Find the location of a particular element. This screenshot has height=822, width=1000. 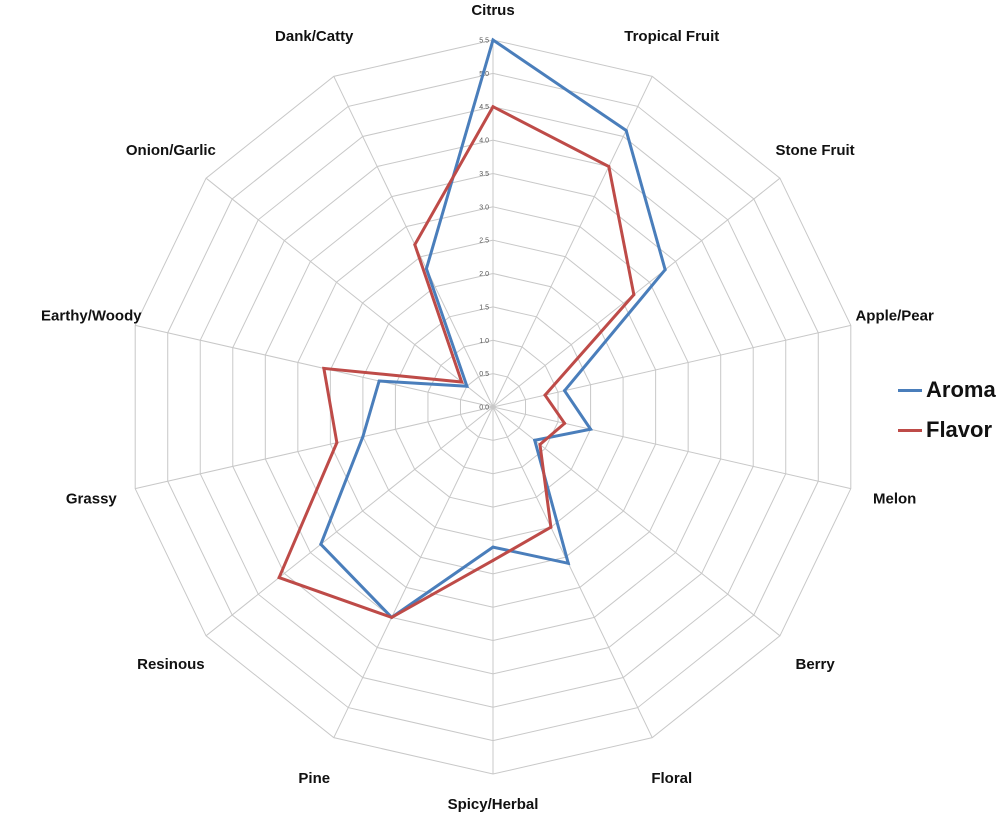

axis-label: Dank/Catty is located at coordinates (314, 36).